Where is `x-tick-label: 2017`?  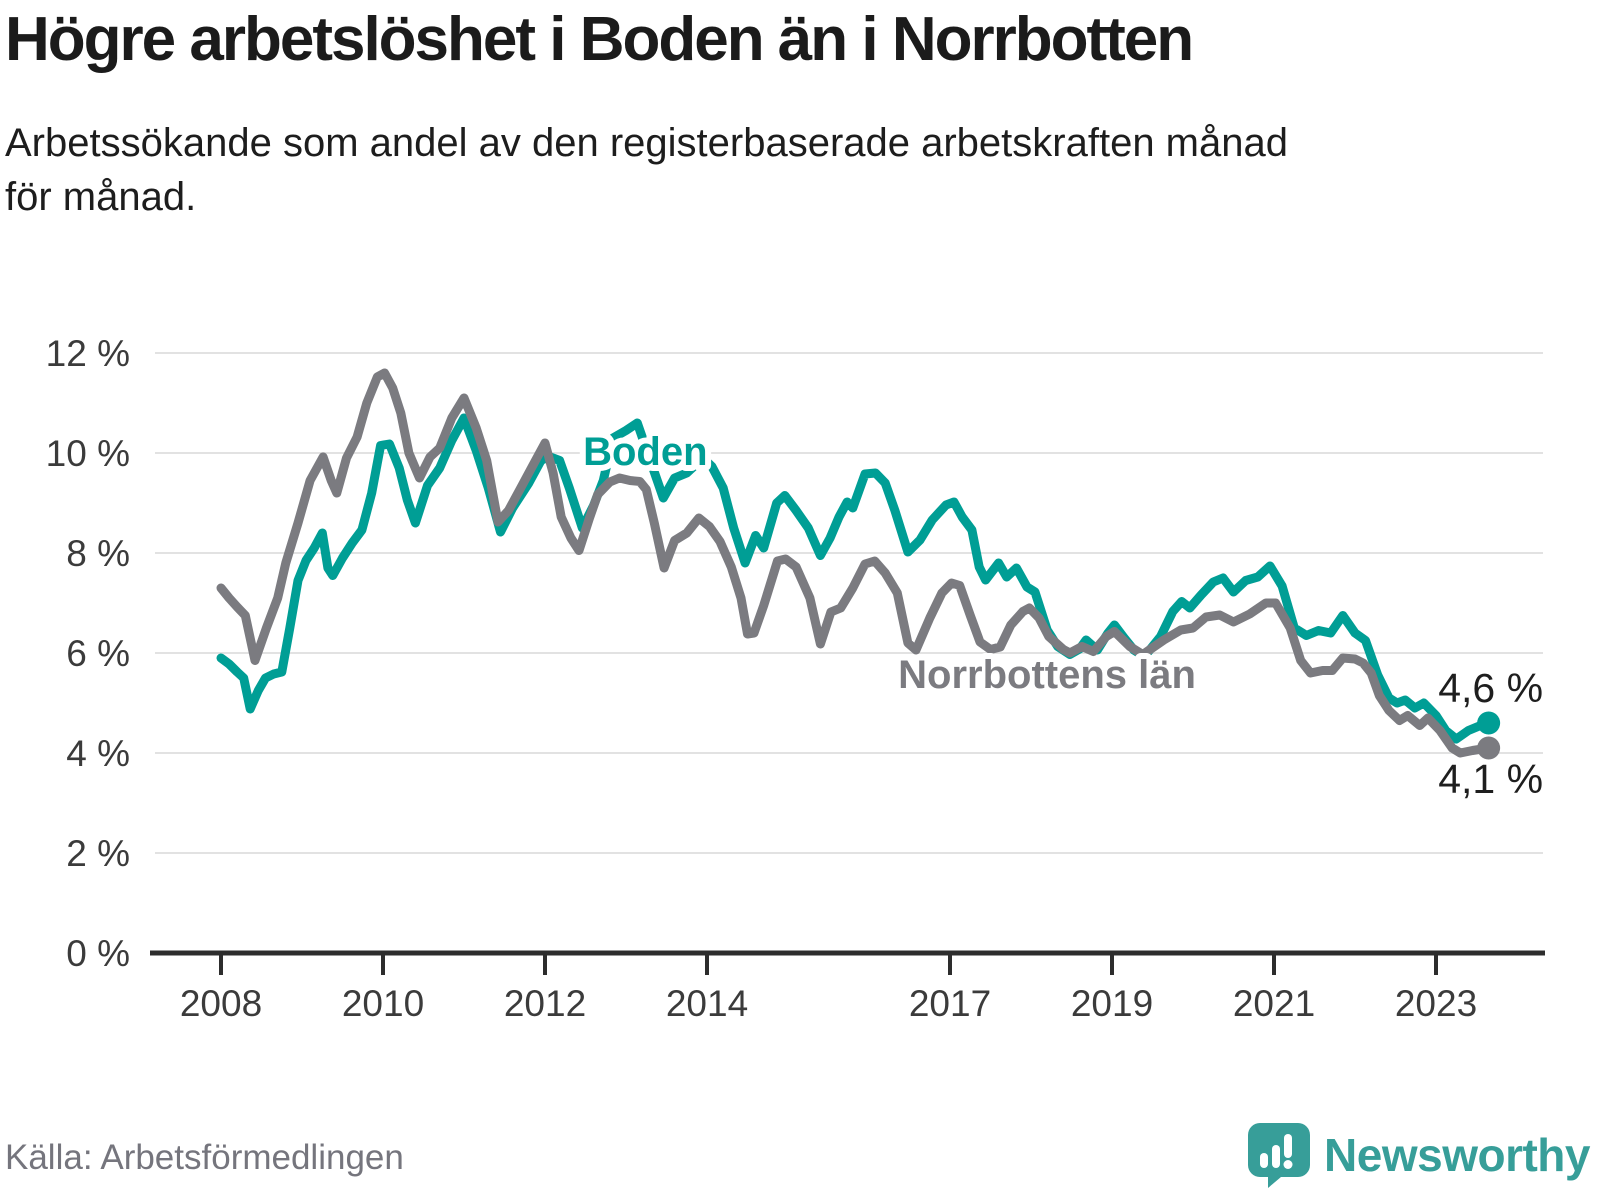 x-tick-label: 2017 is located at coordinates (950, 1003).